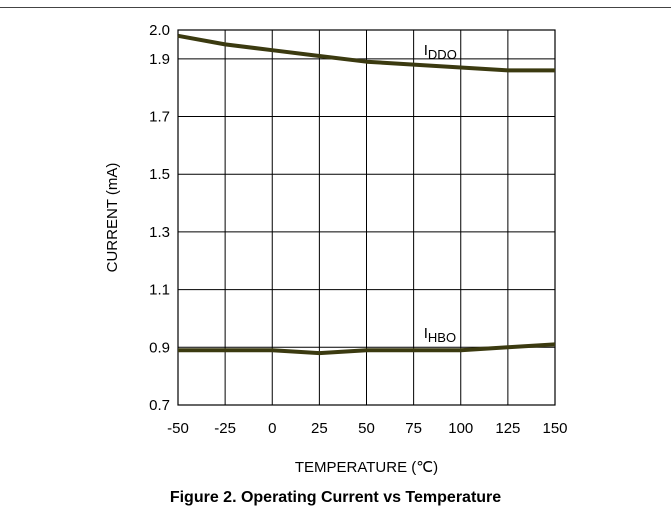 This screenshot has width=671, height=518. I want to click on x-tick-label: 50, so click(366, 428).